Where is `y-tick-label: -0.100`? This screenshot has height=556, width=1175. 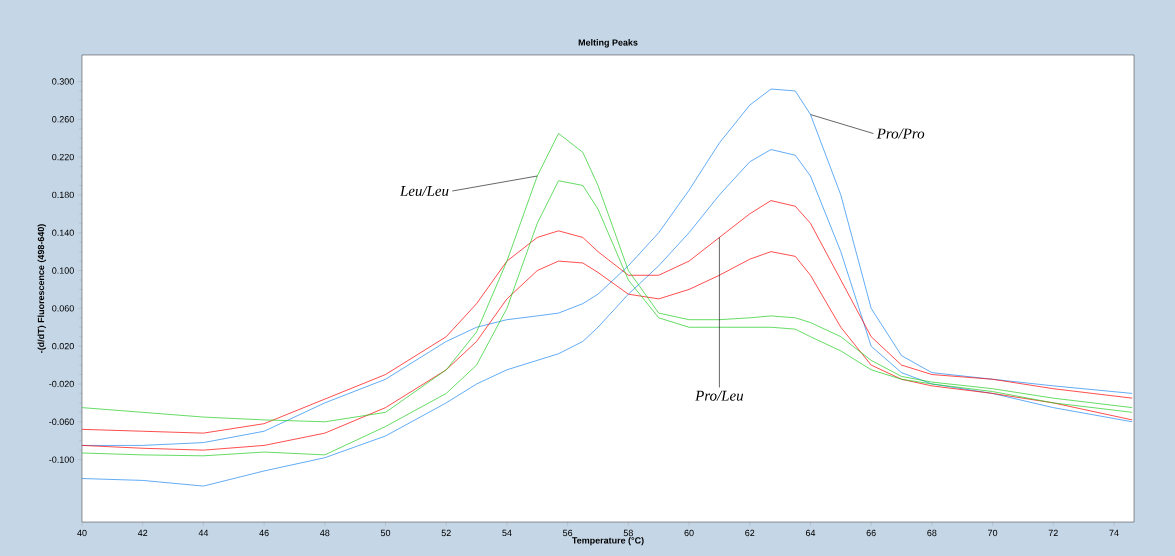 y-tick-label: -0.100 is located at coordinates (61, 459).